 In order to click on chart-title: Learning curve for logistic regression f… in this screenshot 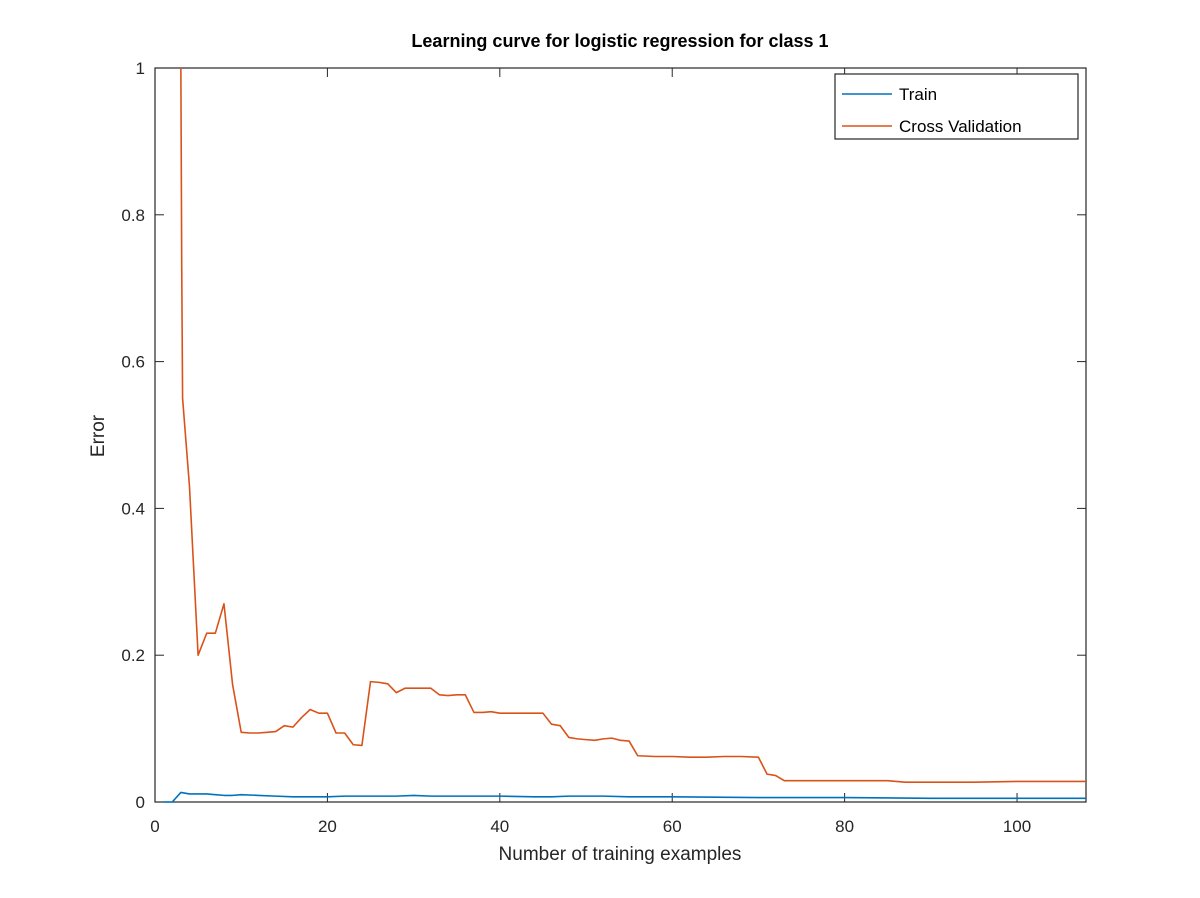, I will do `click(619, 41)`.